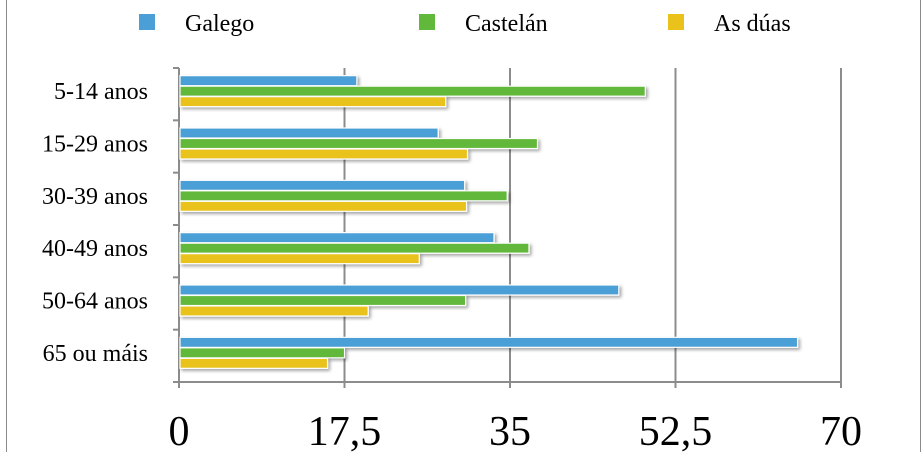 This screenshot has width=923, height=452. What do you see at coordinates (274, 311) in the screenshot?
I see `bar-as-duas-50-64-anos` at bounding box center [274, 311].